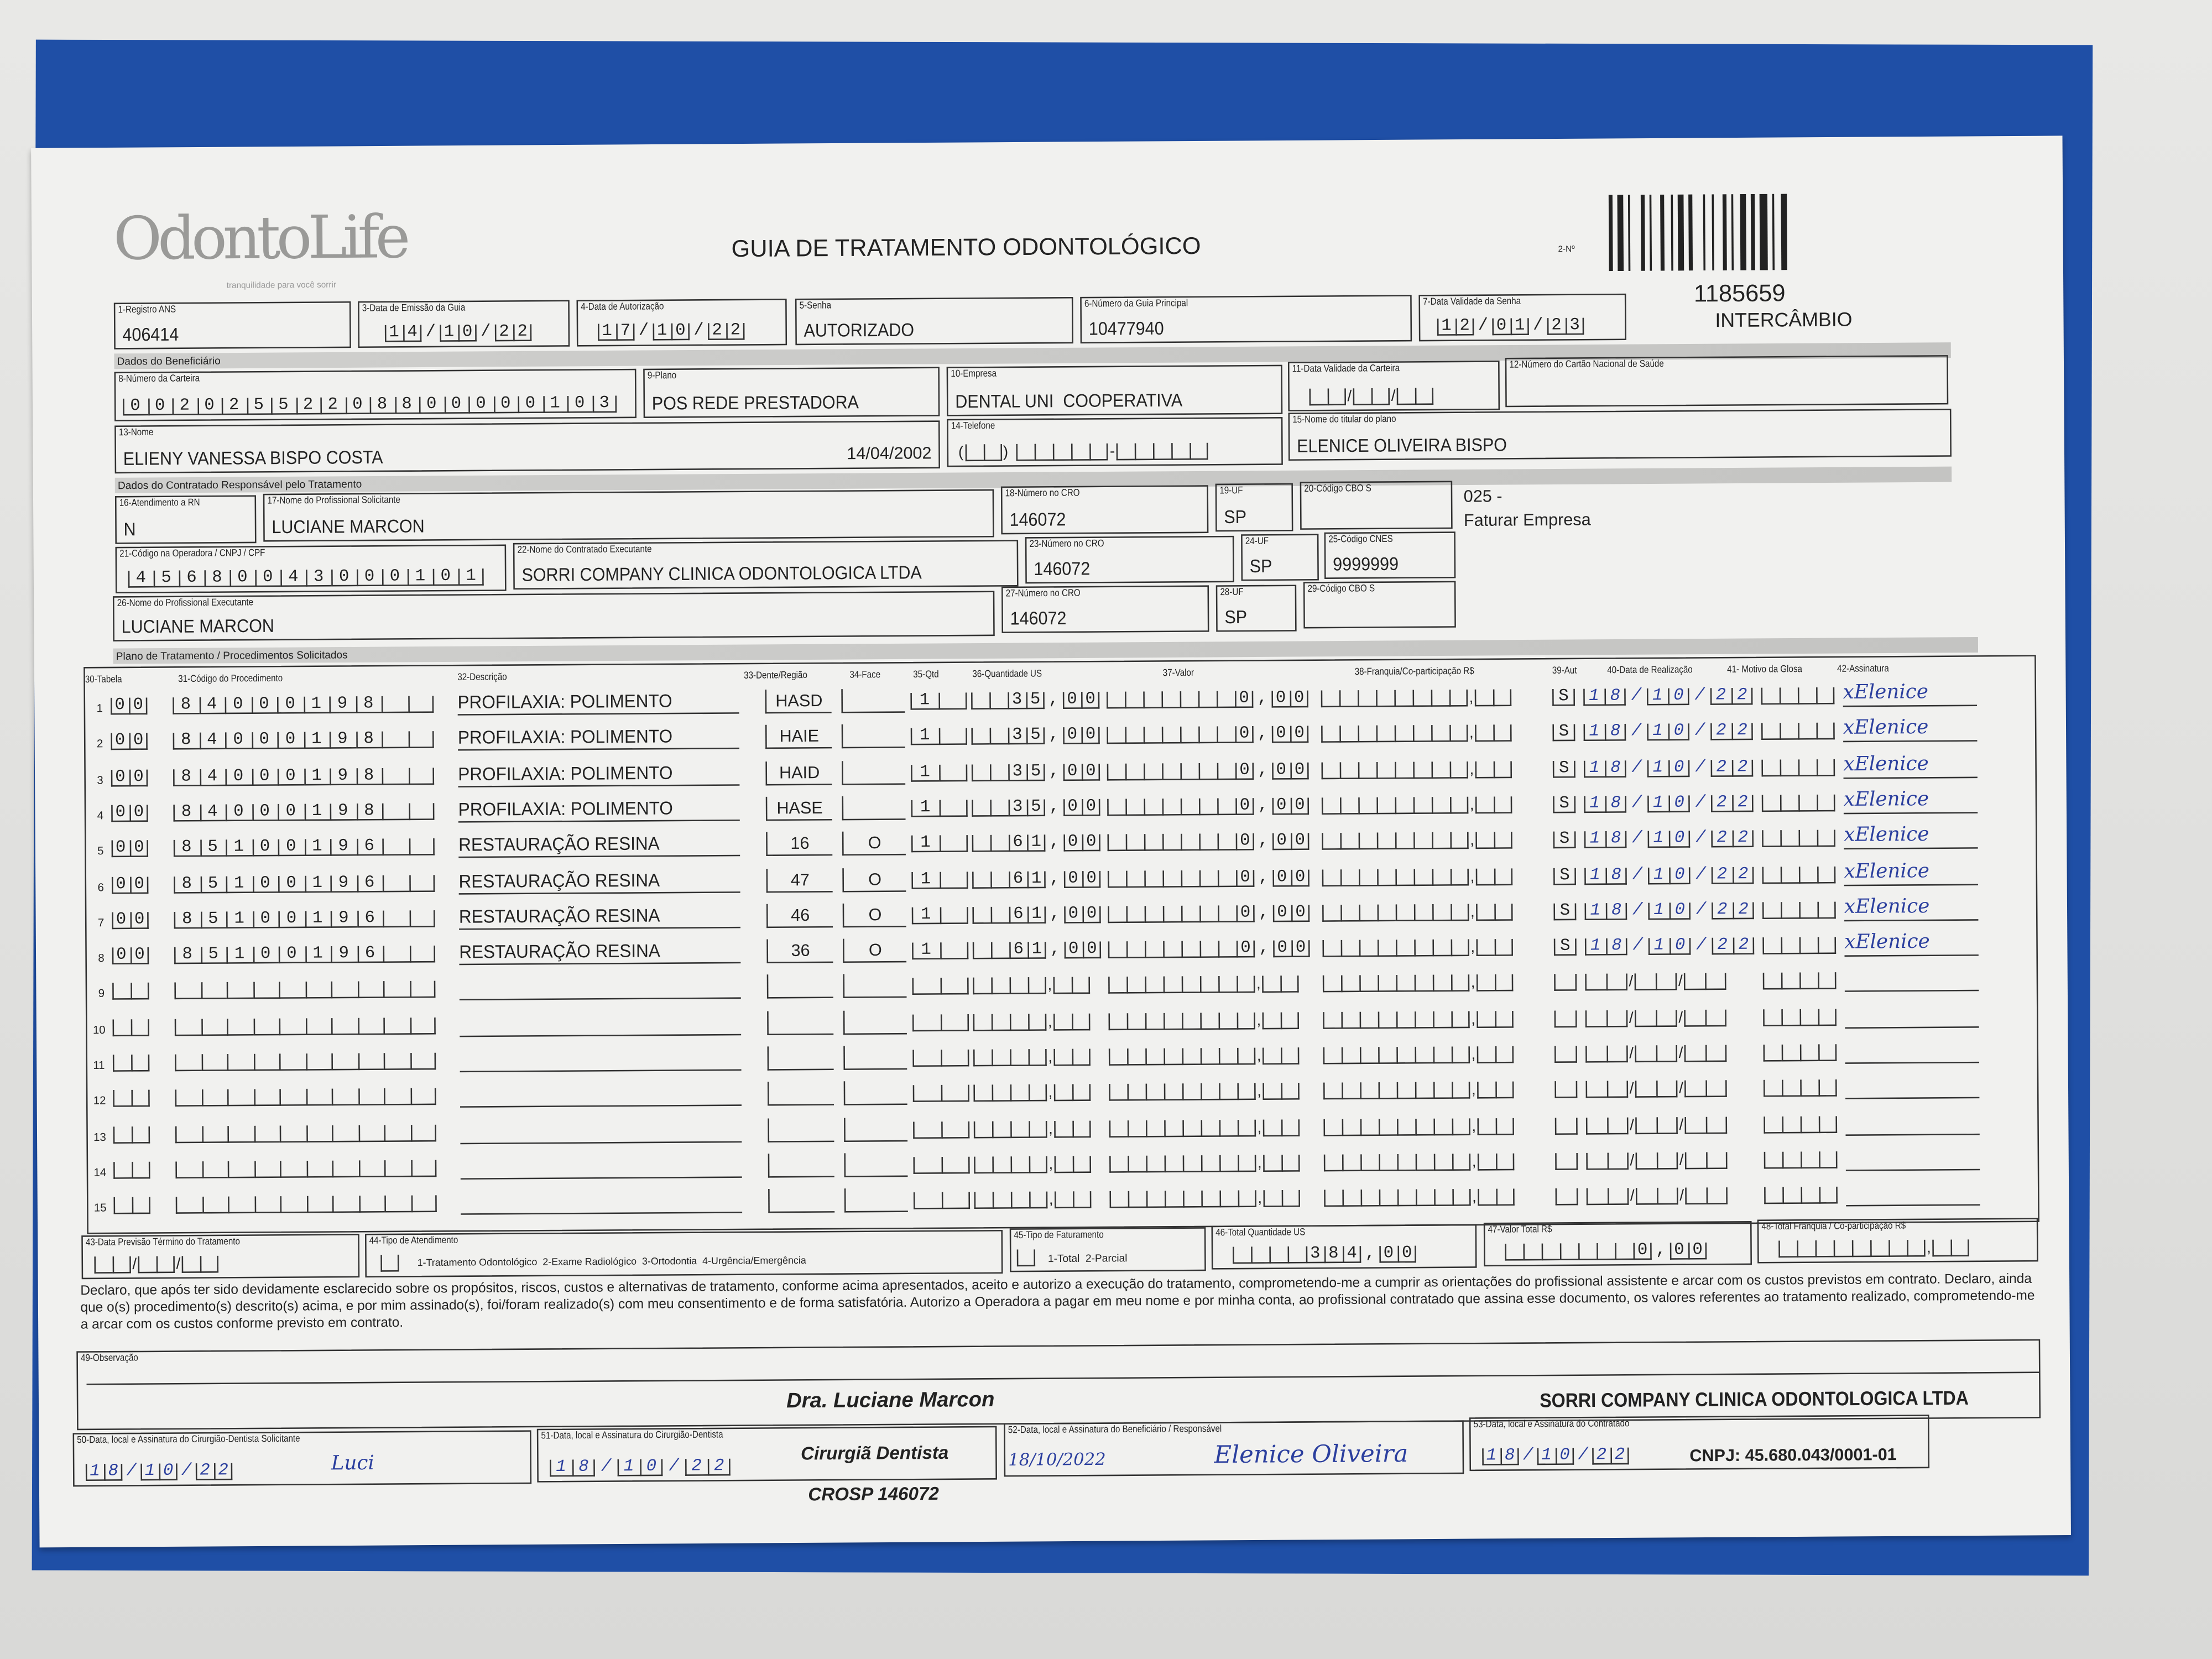  Describe the element at coordinates (1108, 1249) in the screenshot. I see `field-tipo-faturamento: 45-Tipo de Faturamento 1-Total 2-Parcial` at that location.